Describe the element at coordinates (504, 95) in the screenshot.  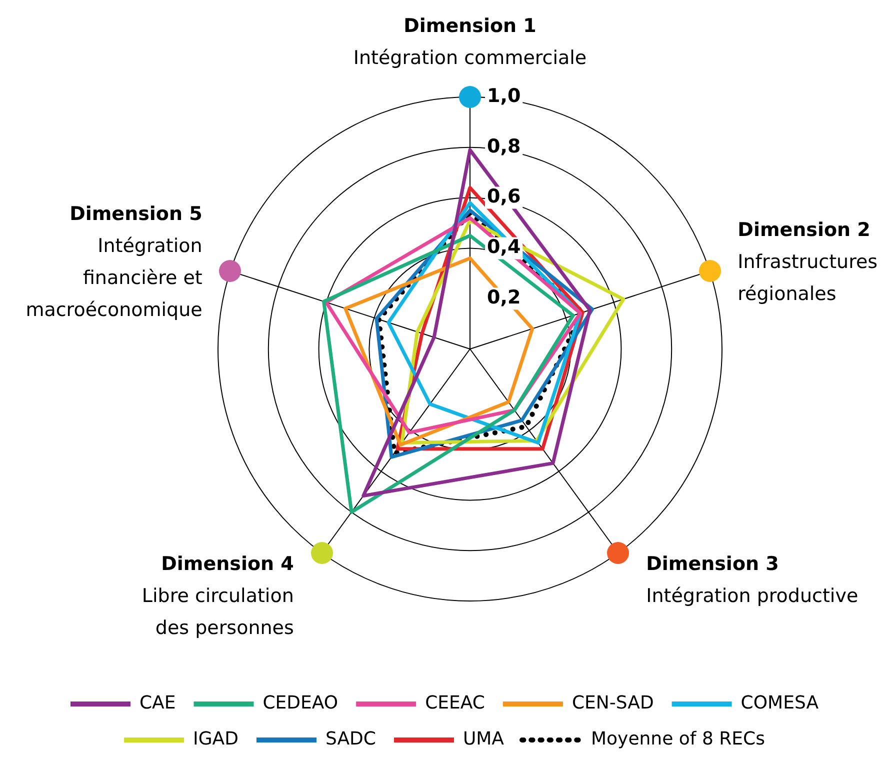
I see `y-tick-label: 1,0` at that location.